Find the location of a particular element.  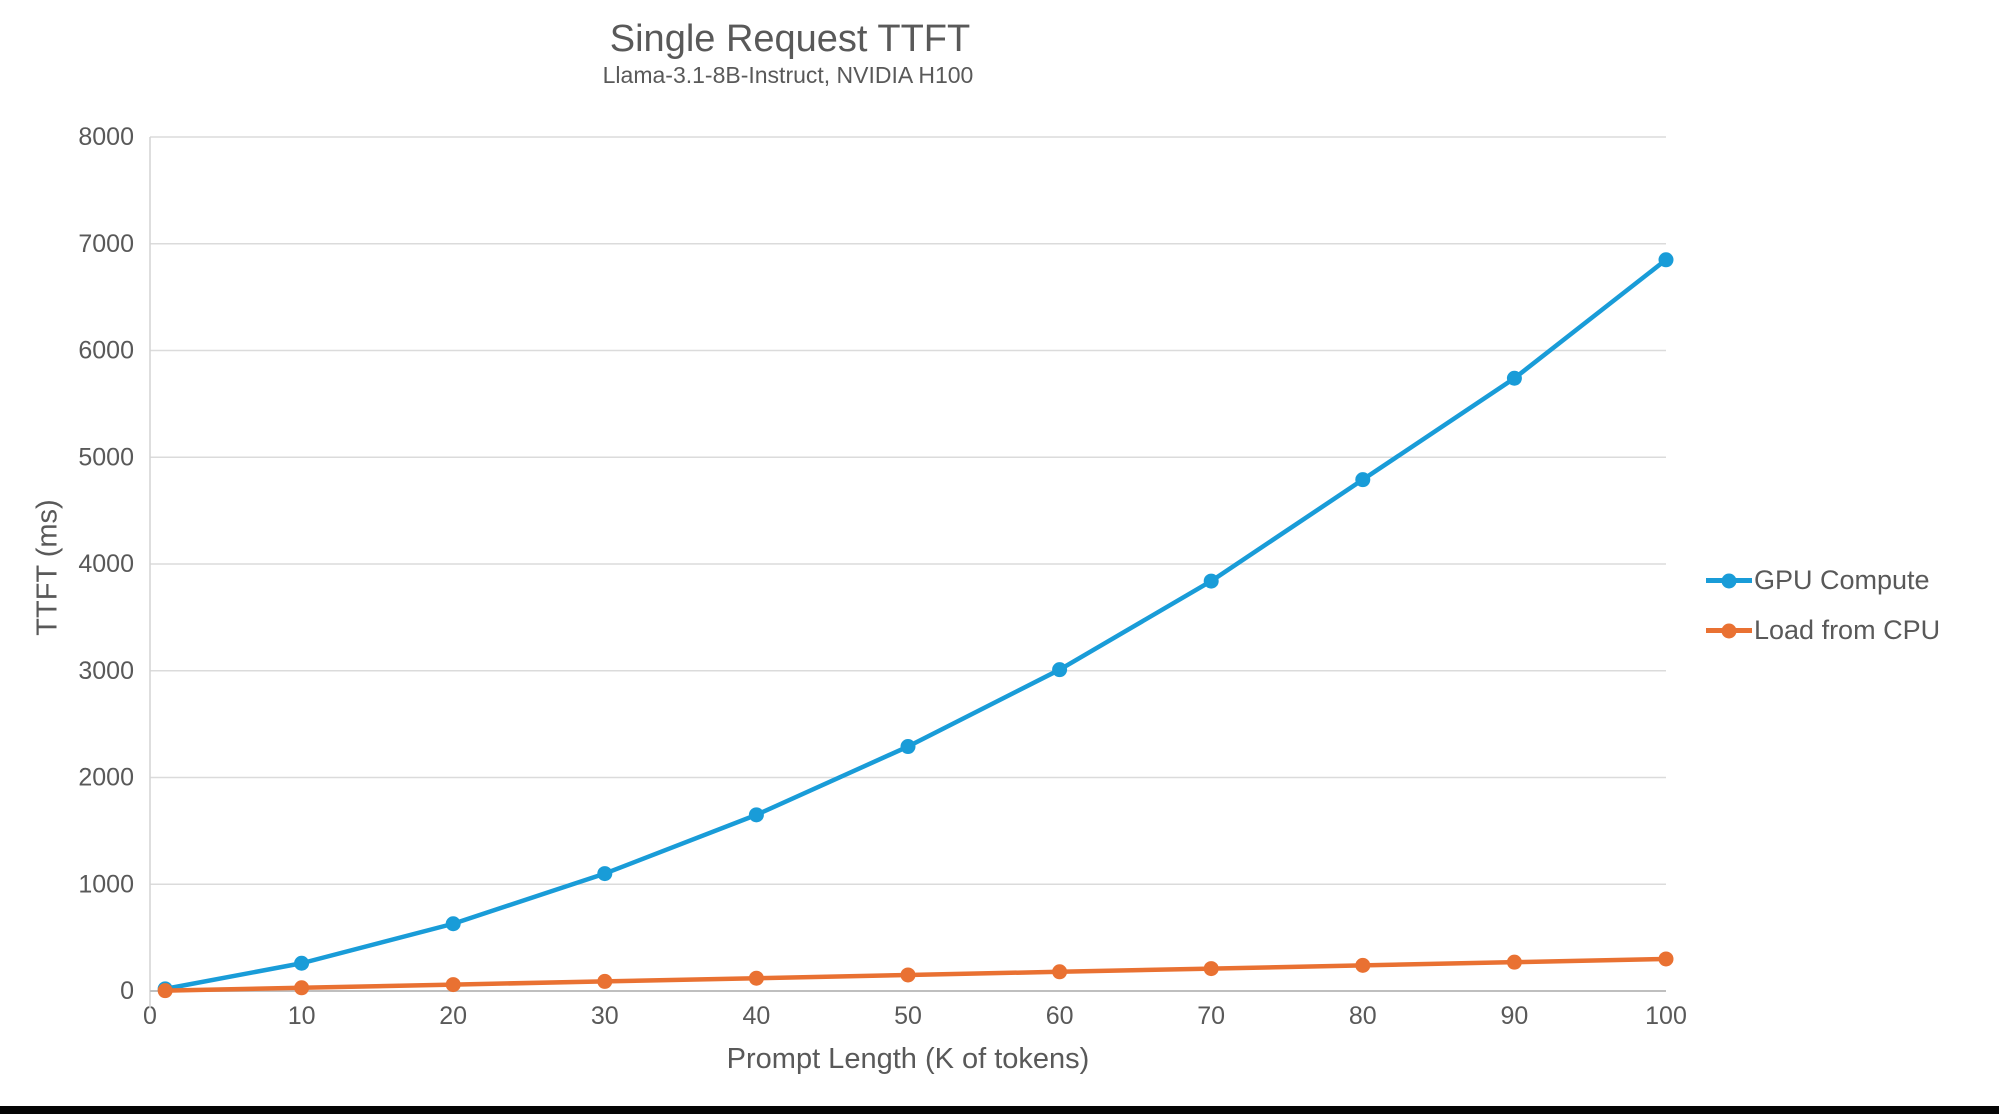

legend-item-load-from-cpu: Load from CPU is located at coordinates (1823, 630).